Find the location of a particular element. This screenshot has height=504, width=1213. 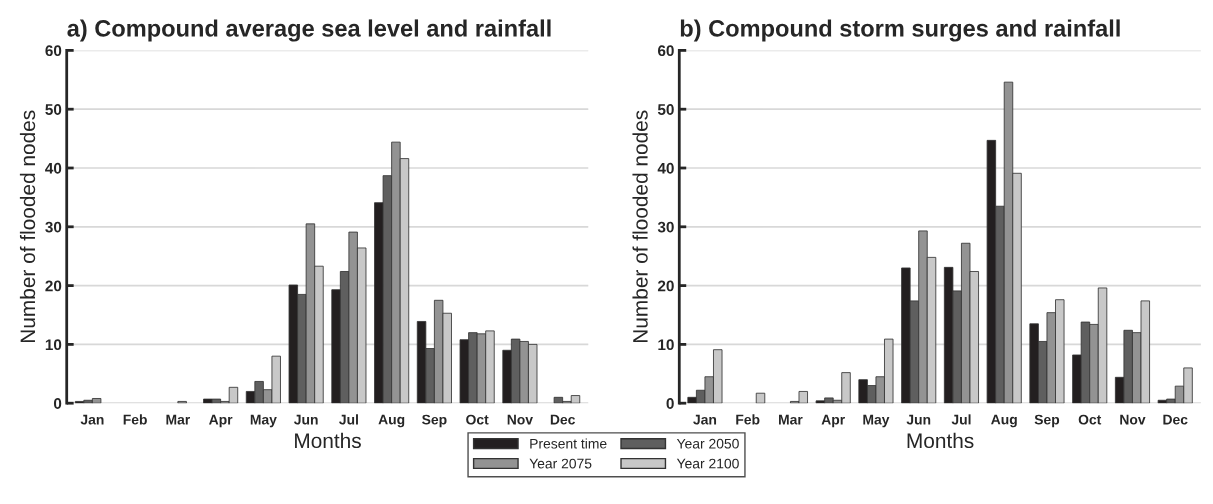

bar is located at coordinates (760, 398).